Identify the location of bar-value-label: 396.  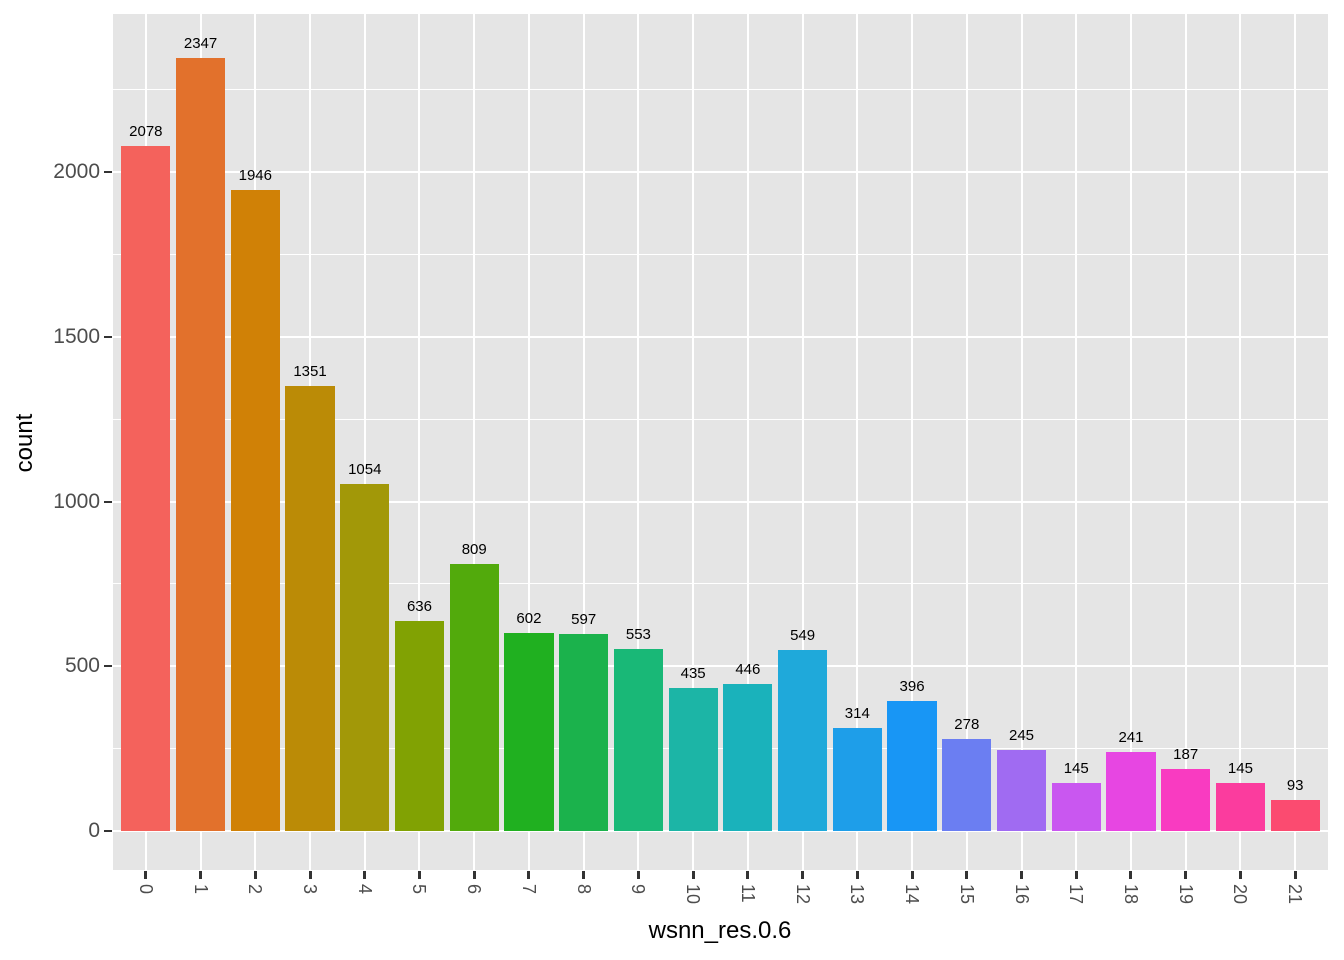
(912, 686).